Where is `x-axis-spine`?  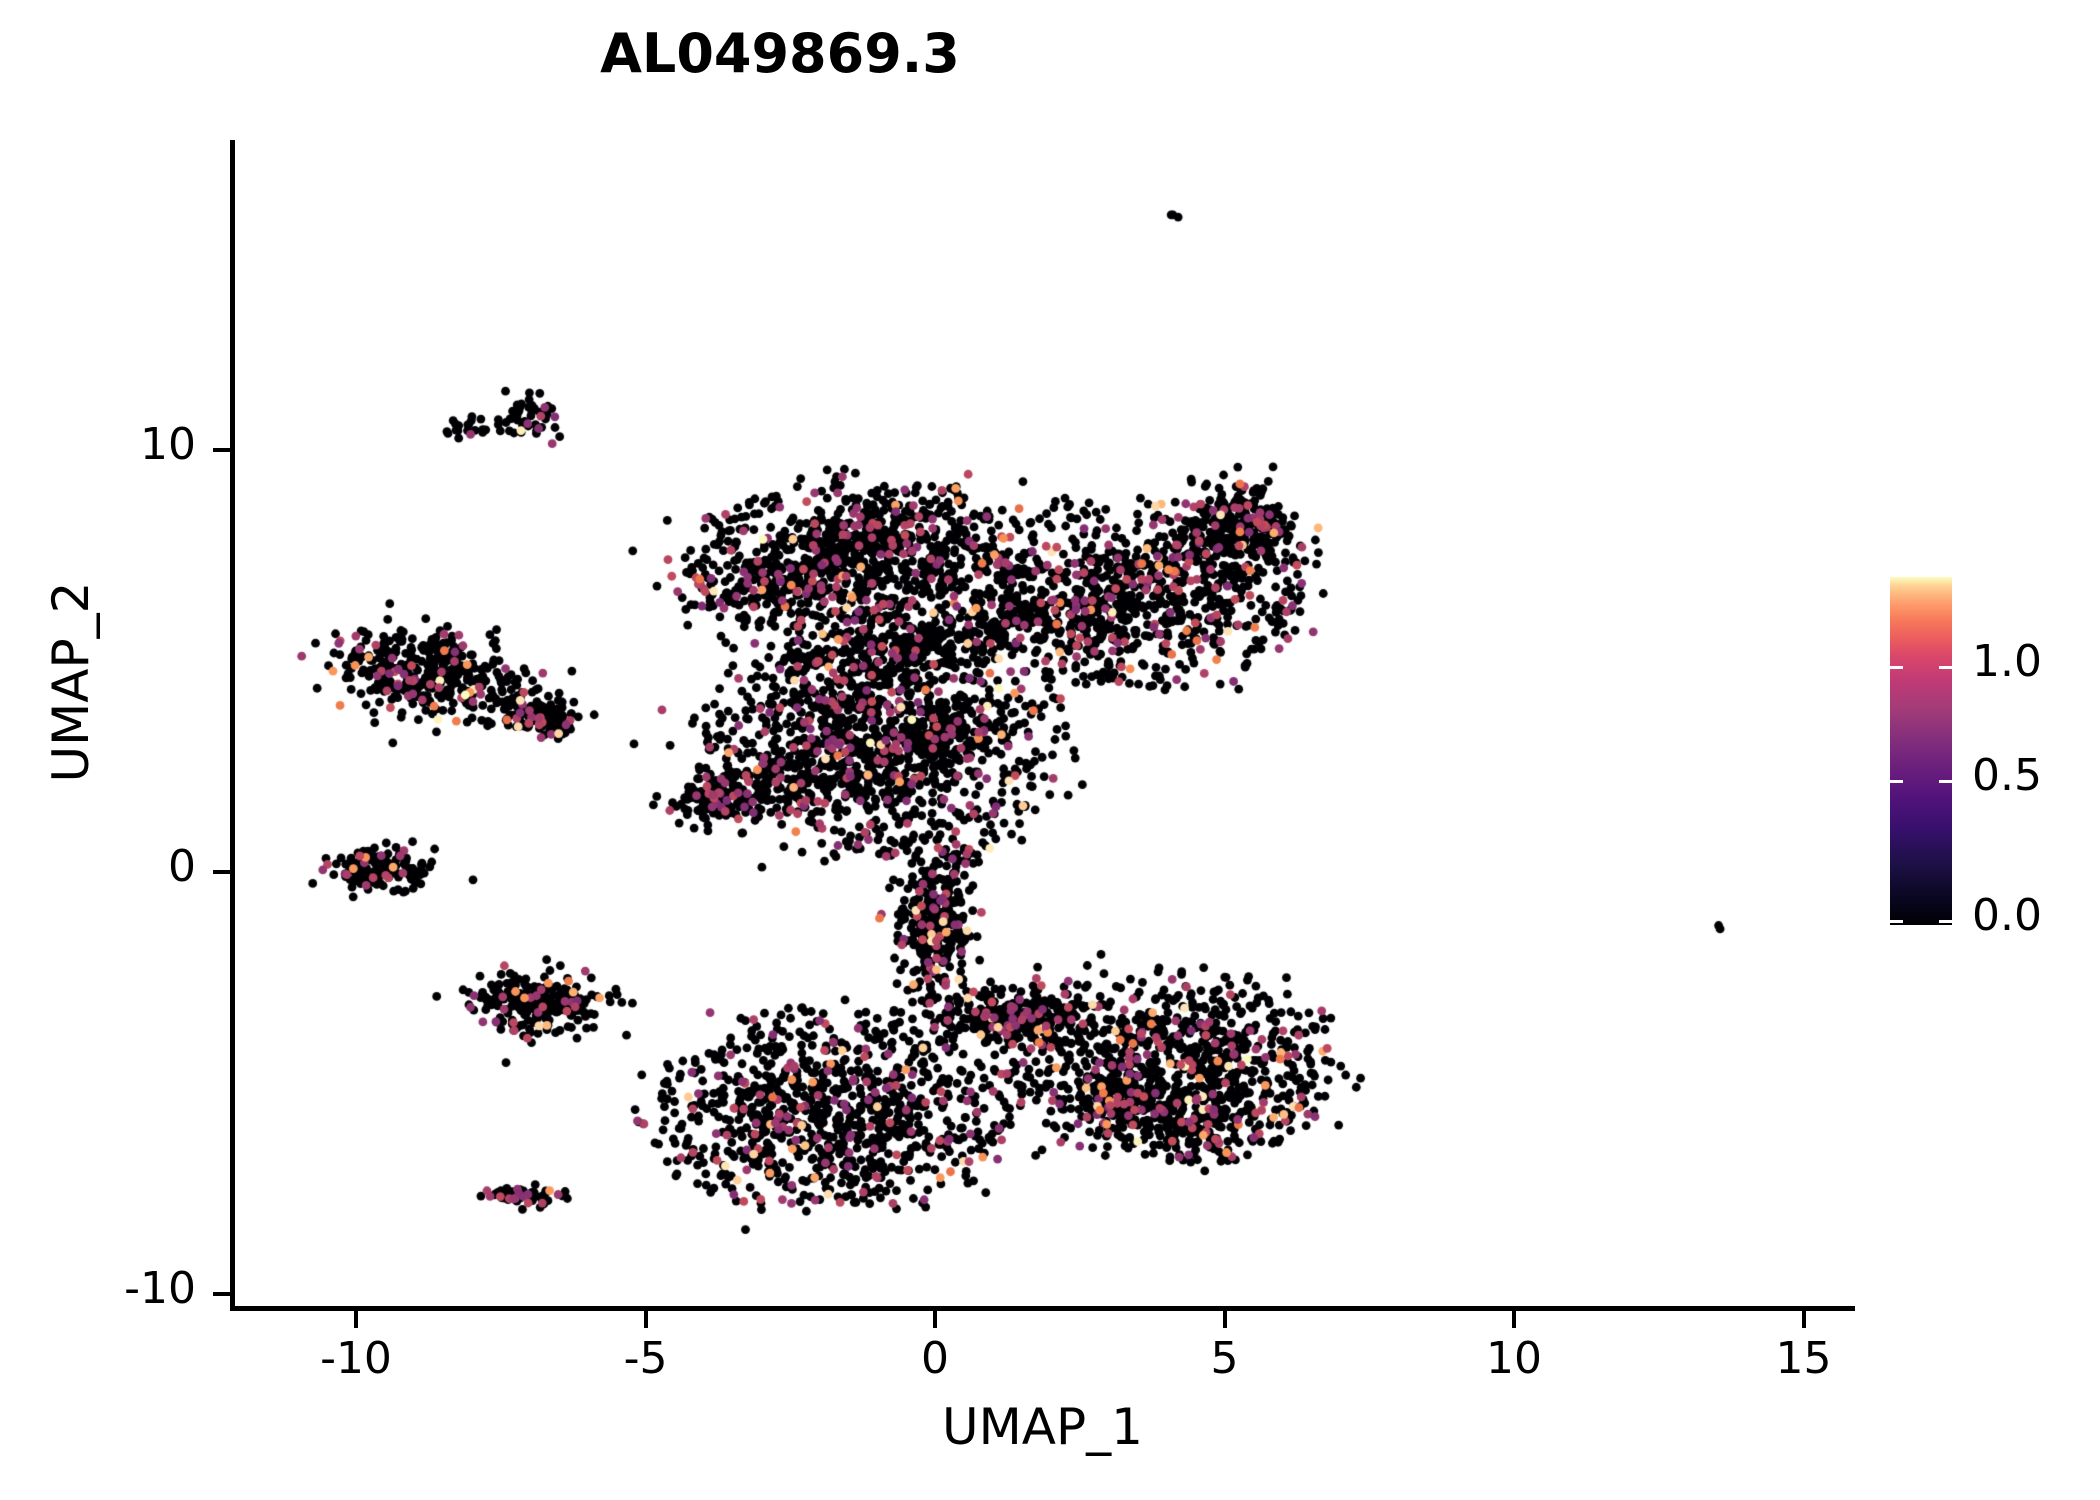 x-axis-spine is located at coordinates (1042, 1308).